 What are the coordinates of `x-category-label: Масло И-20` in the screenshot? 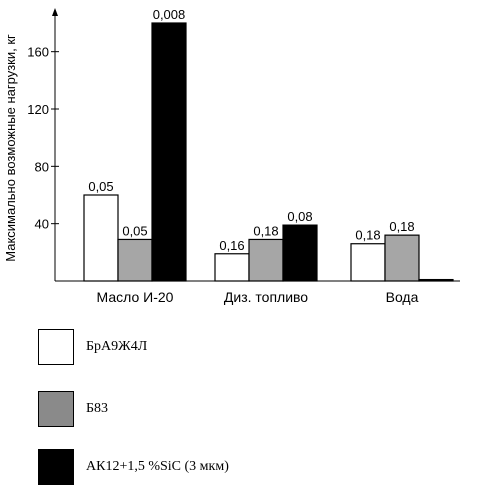 It's located at (135, 297).